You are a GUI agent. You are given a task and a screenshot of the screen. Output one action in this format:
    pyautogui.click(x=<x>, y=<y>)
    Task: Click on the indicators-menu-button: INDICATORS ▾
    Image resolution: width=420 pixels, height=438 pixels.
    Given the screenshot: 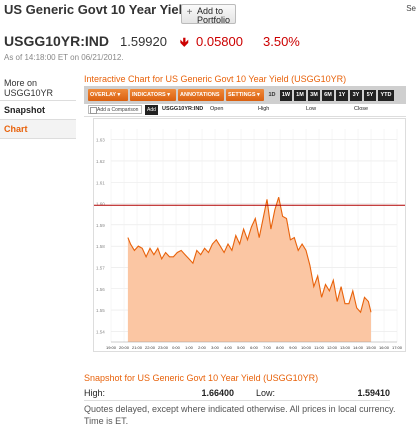 What is the action you would take?
    pyautogui.click(x=153, y=95)
    